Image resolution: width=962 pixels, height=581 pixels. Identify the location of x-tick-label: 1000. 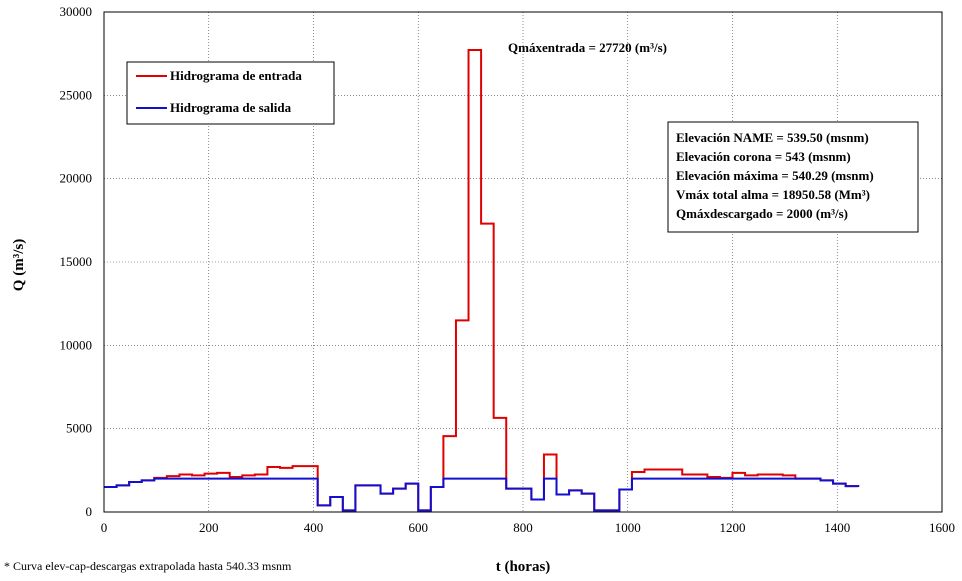
(628, 527).